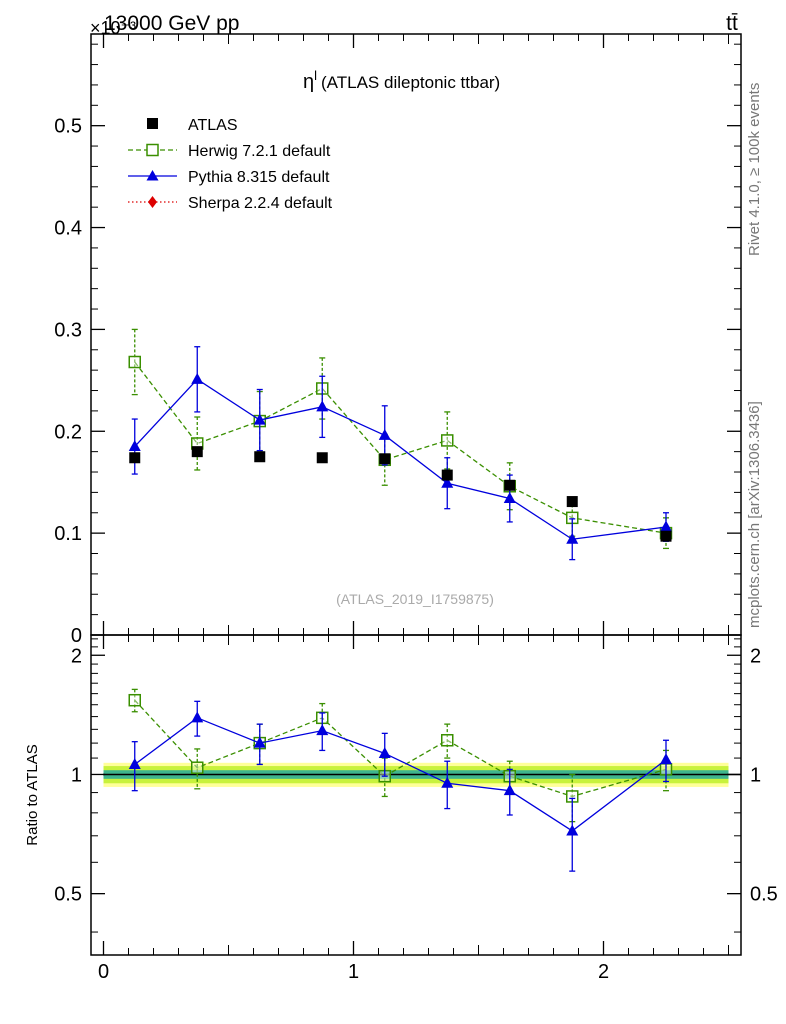  I want to click on ratio-ytick-label-right: 0.5, so click(764, 895).